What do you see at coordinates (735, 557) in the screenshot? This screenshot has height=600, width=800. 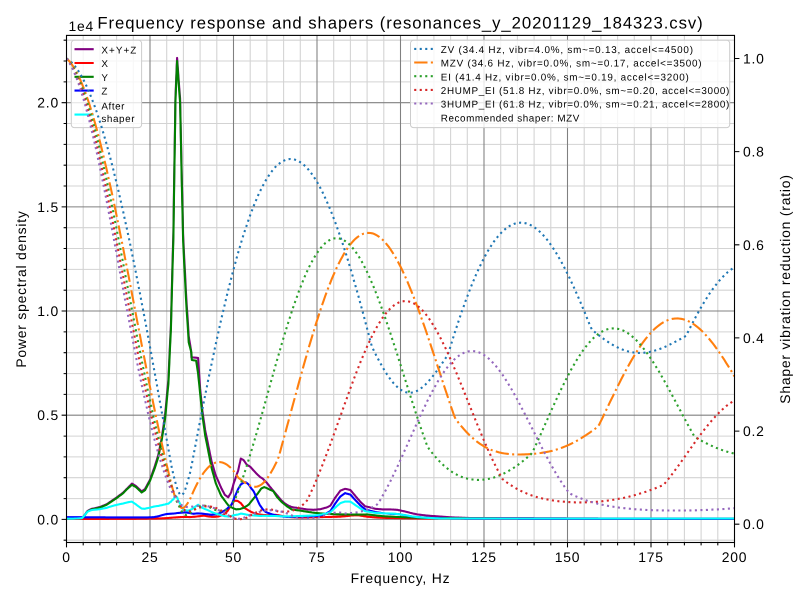 I see `svg-text: 200` at bounding box center [735, 557].